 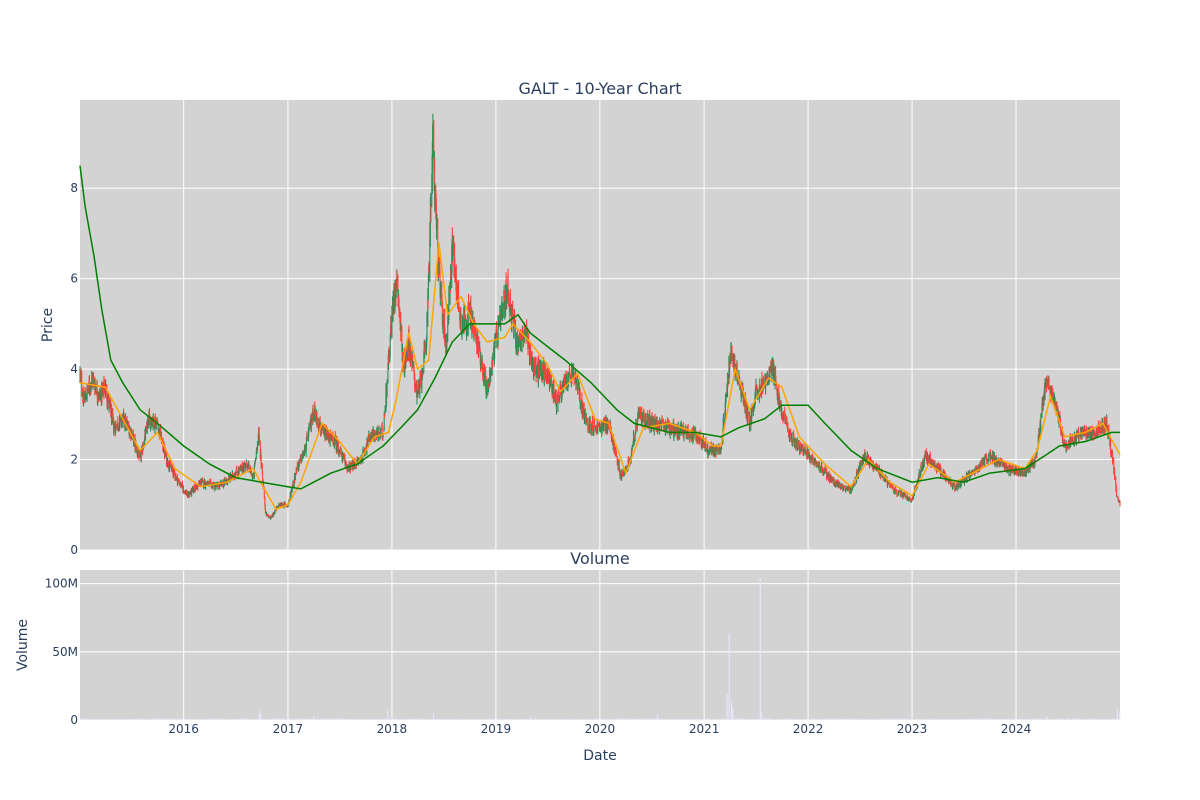 I want to click on price-y-tick-label: 2, so click(x=74, y=460).